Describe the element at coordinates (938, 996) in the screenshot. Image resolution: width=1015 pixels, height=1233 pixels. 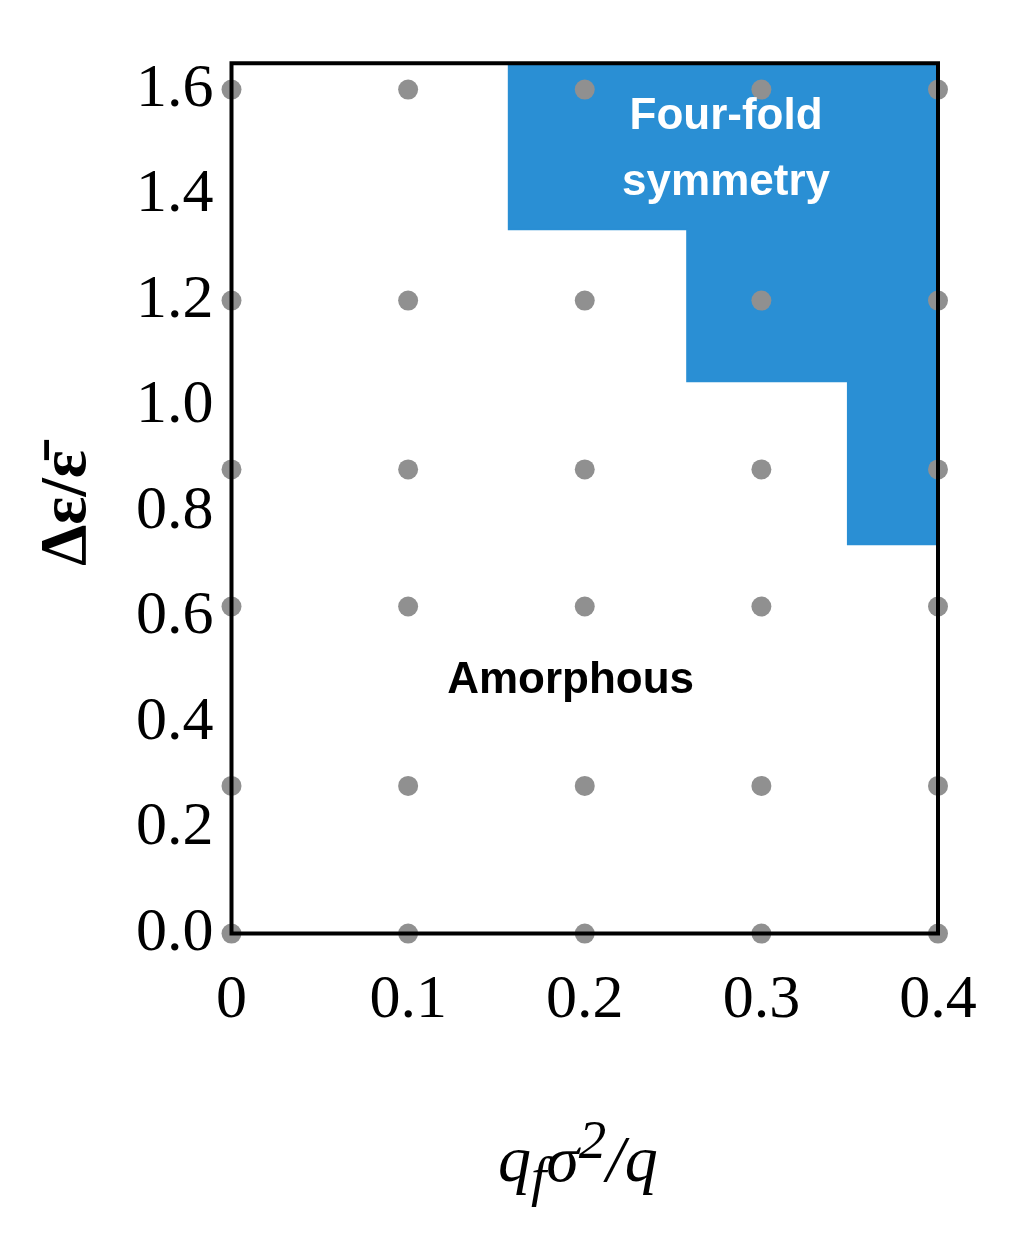
I see `x-tick-label: 0.4` at that location.